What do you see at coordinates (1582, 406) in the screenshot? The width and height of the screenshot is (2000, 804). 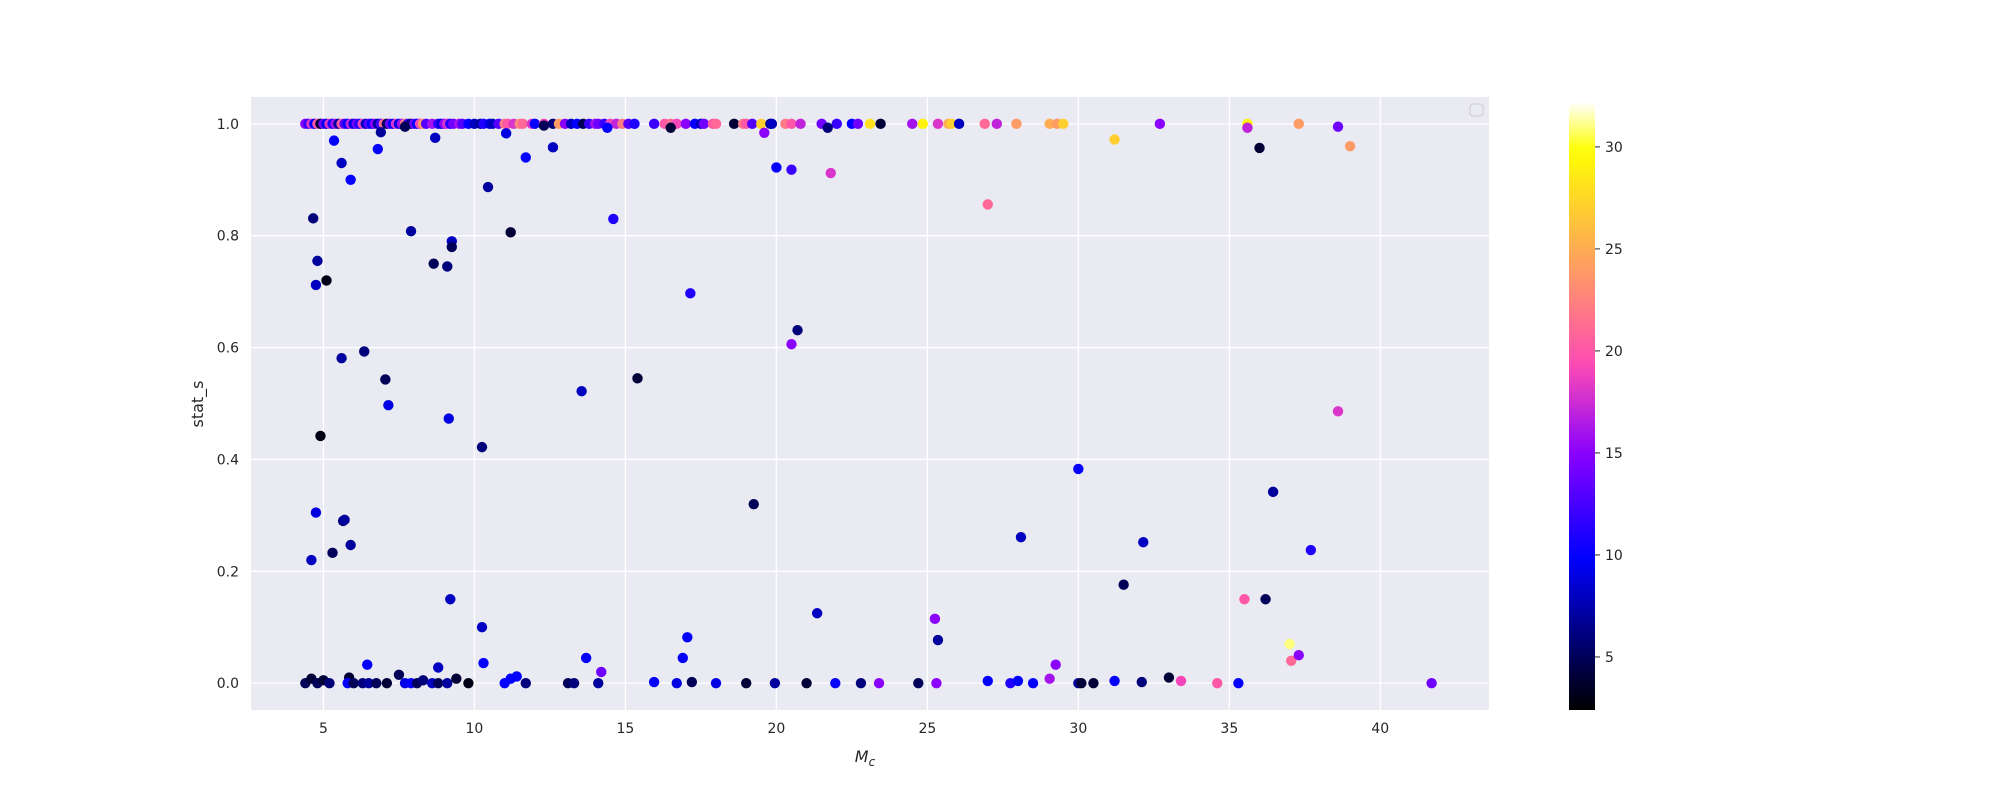 I see `colorbar` at bounding box center [1582, 406].